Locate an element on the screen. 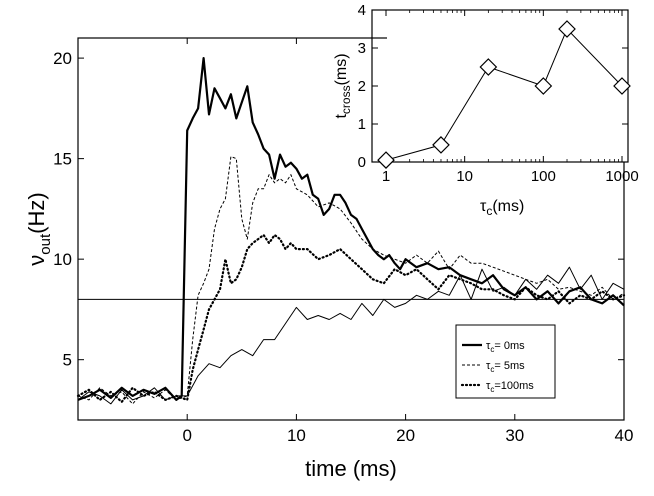 Image resolution: width=654 pixels, height=496 pixels. x-tick-label: 30 is located at coordinates (514, 435).